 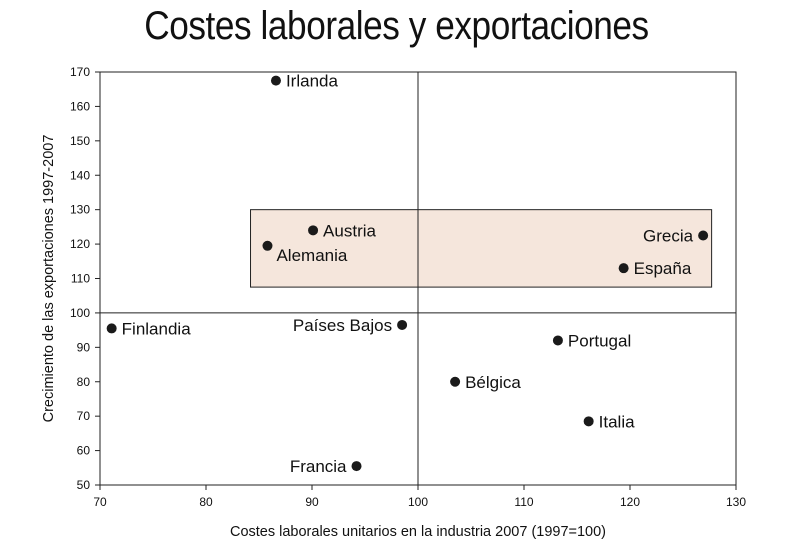 I want to click on highlight-box, so click(x=481, y=248).